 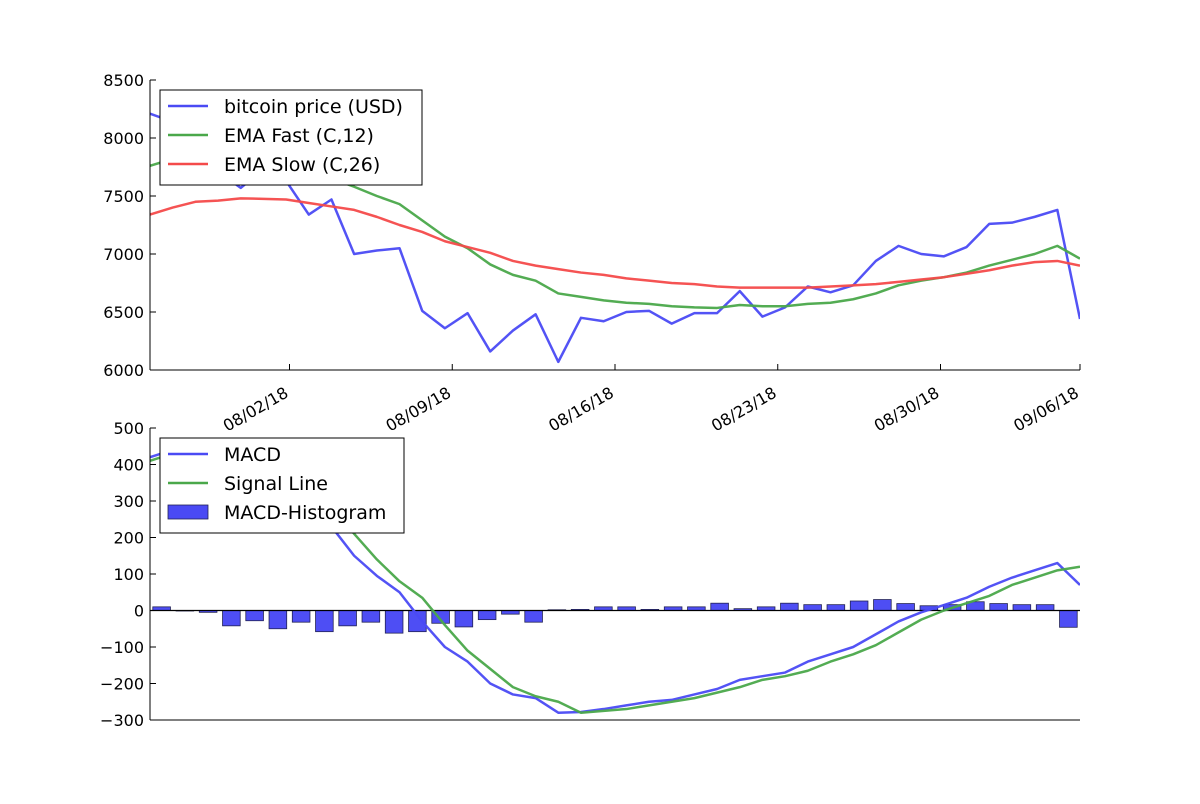 I want to click on y-tick-label: 400, so click(x=128, y=465).